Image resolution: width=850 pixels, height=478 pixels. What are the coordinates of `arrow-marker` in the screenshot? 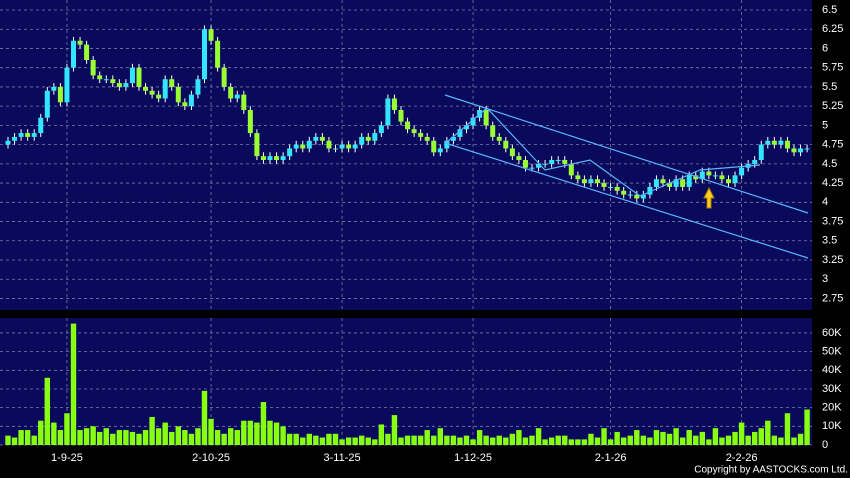 It's located at (709, 197).